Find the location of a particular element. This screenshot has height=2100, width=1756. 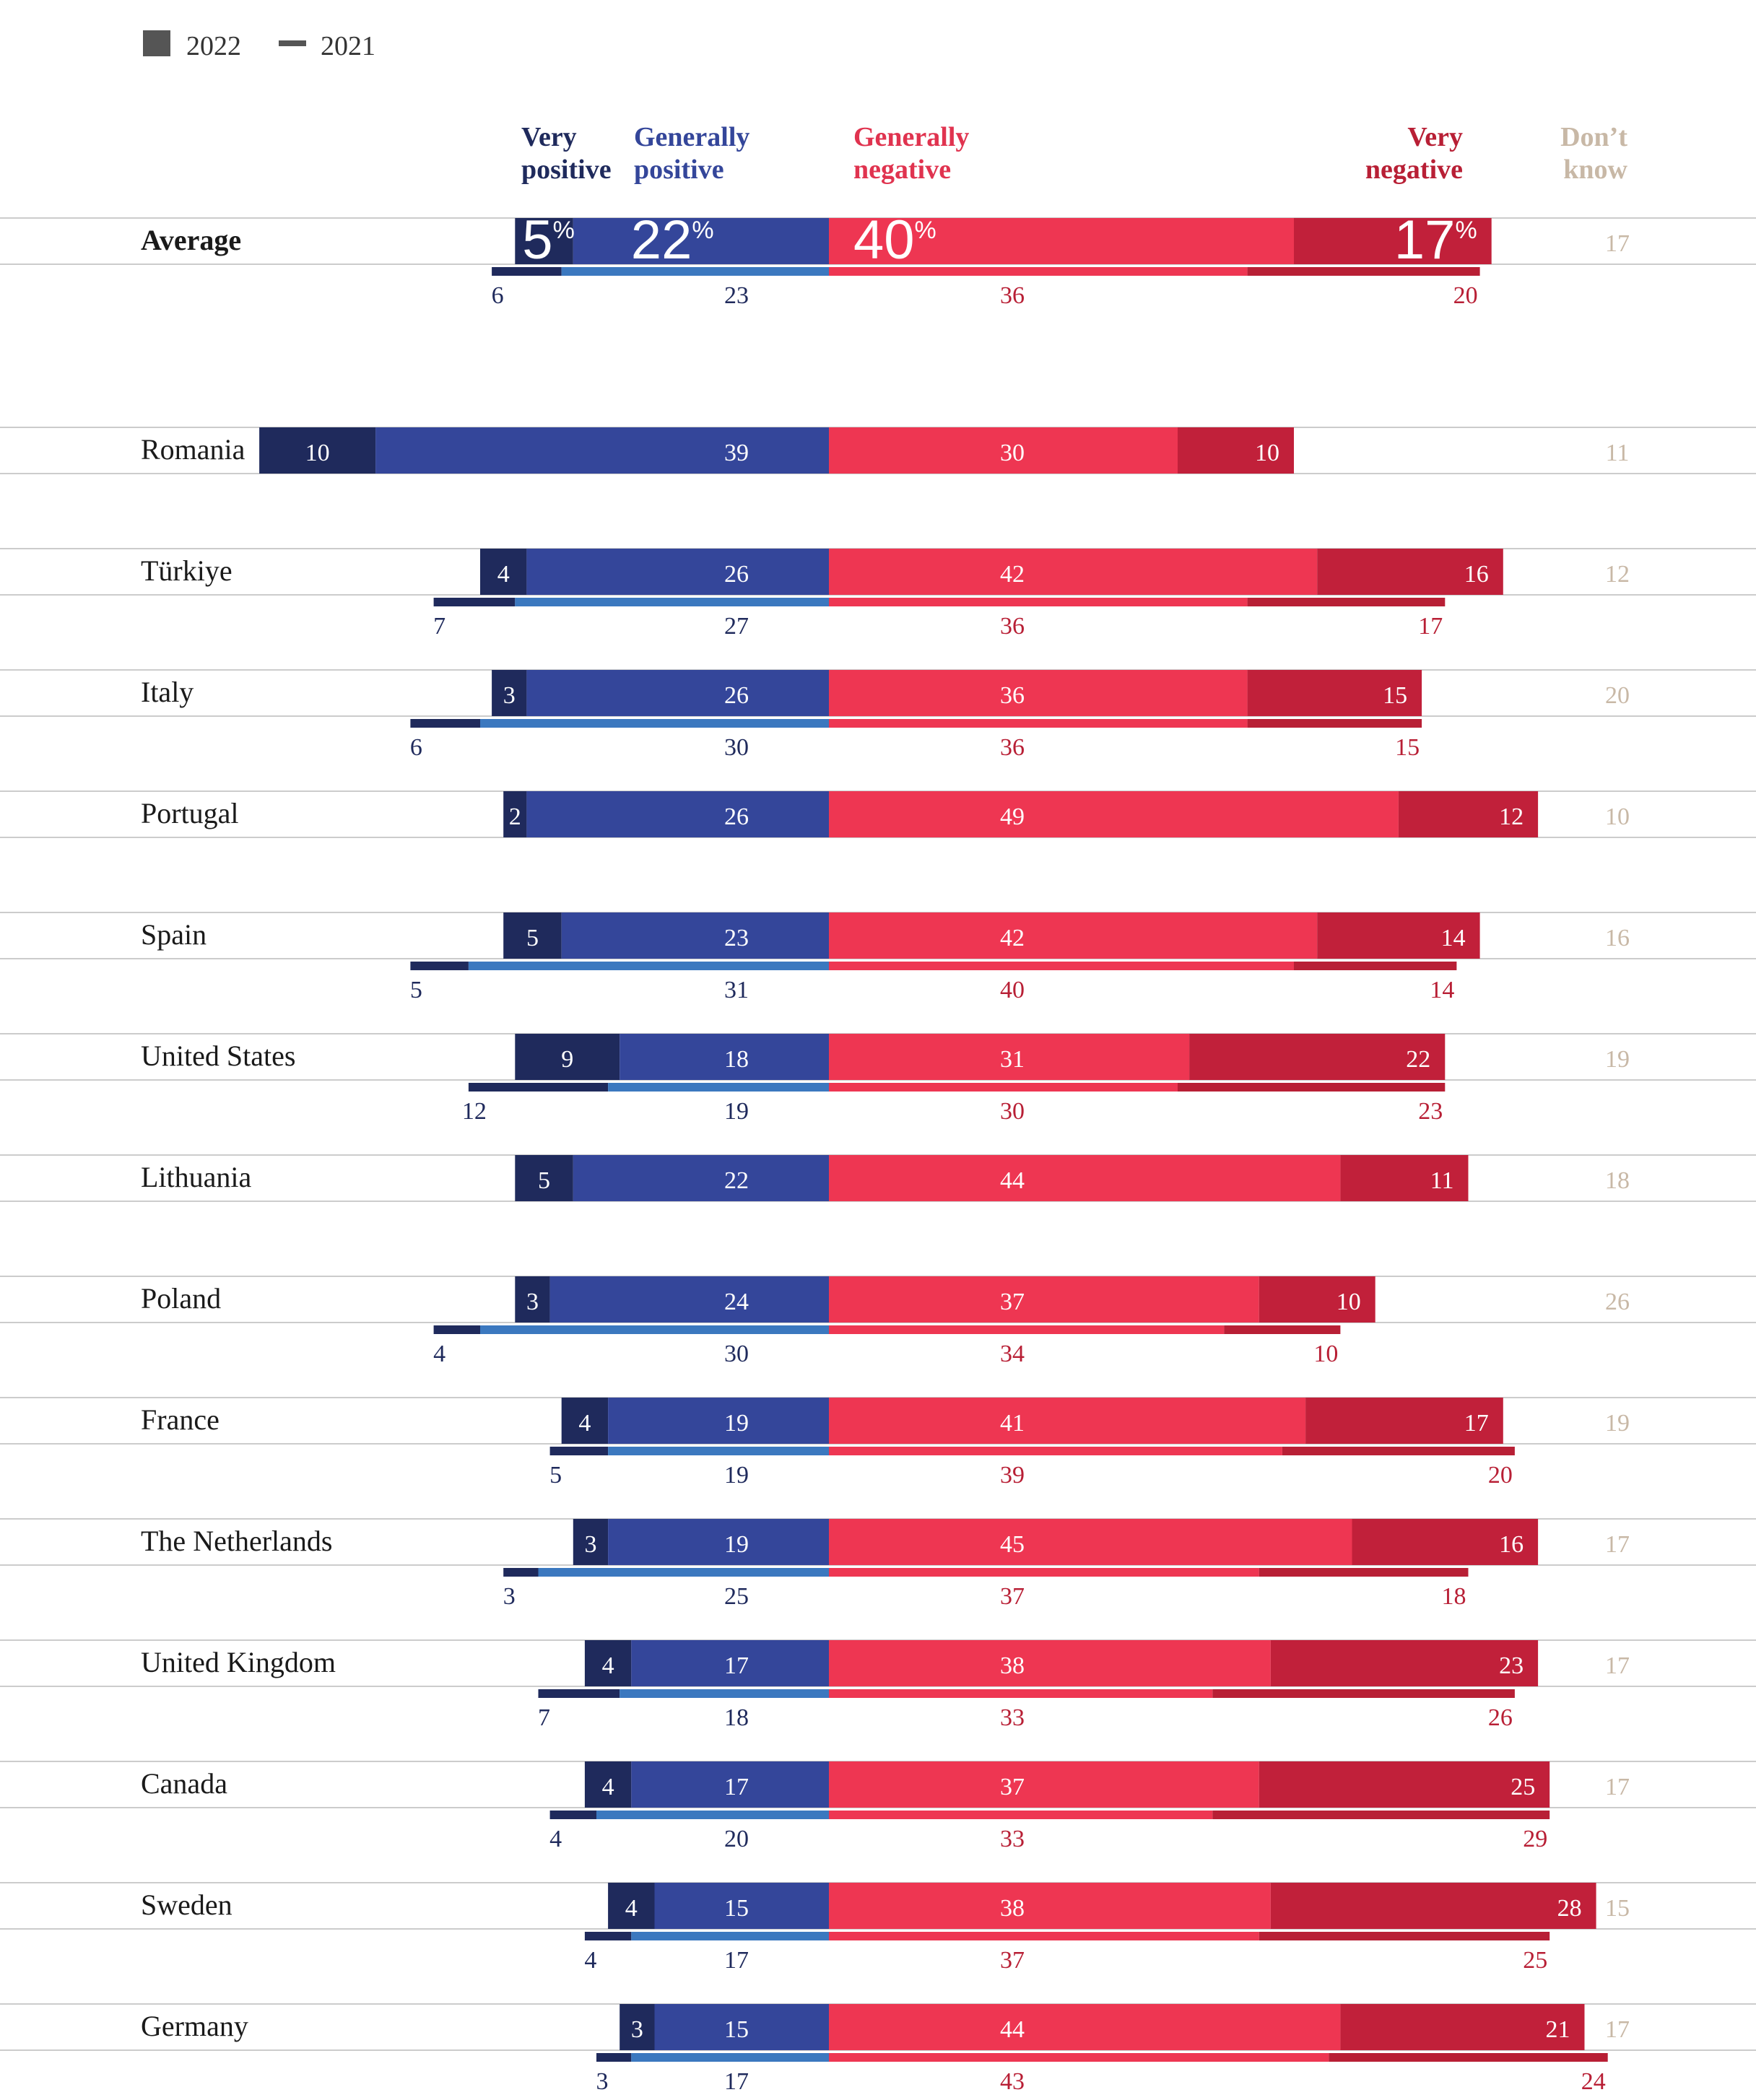

value-2022-very-positive-romania: 10 is located at coordinates (317, 453).